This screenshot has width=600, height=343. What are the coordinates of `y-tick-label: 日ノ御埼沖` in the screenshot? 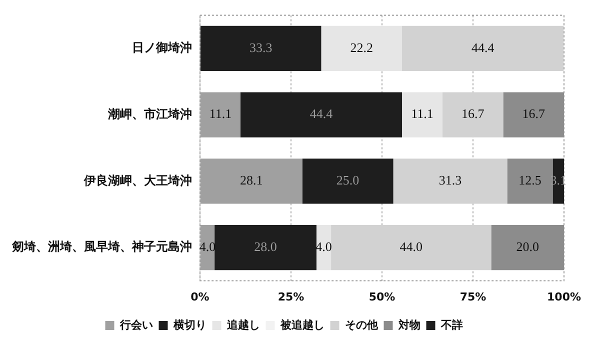 It's located at (162, 47).